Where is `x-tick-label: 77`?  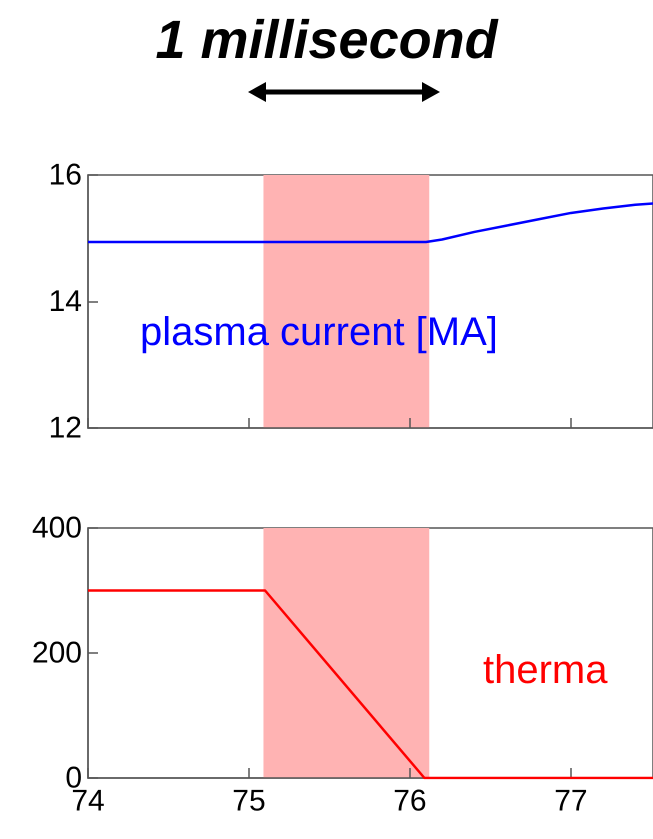 x-tick-label: 77 is located at coordinates (571, 801).